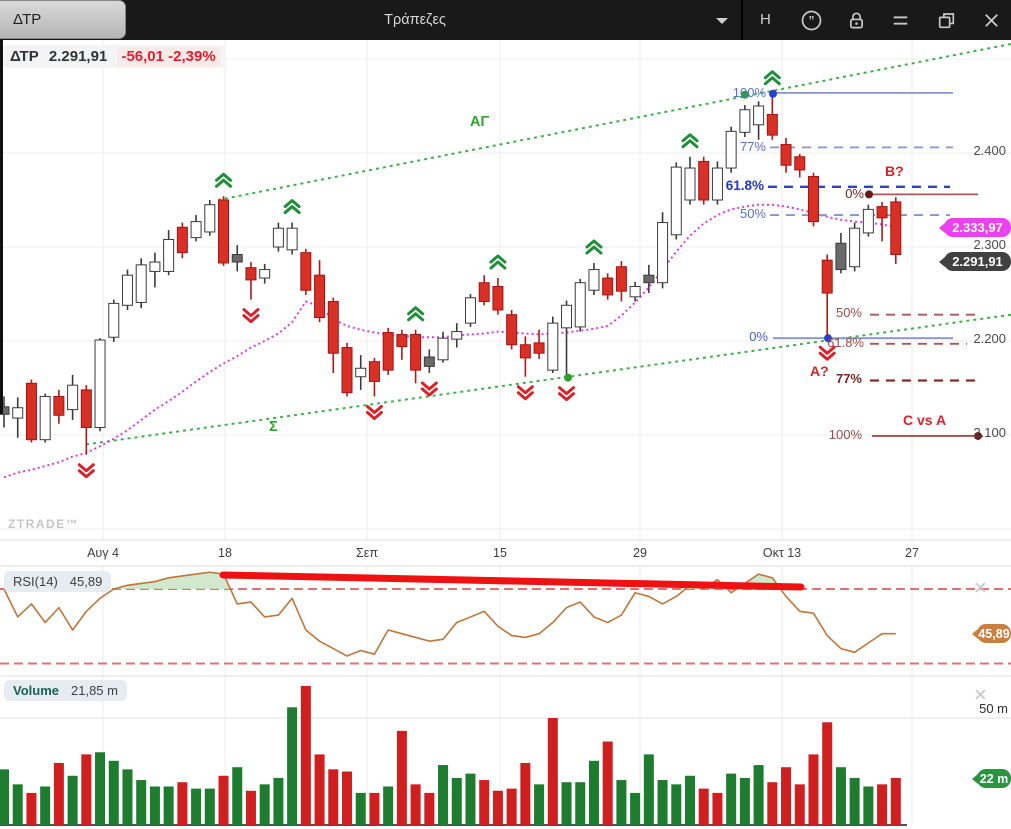 Image resolution: width=1011 pixels, height=829 pixels. Describe the element at coordinates (752, 146) in the screenshot. I see `fib-label-77: 77%` at that location.